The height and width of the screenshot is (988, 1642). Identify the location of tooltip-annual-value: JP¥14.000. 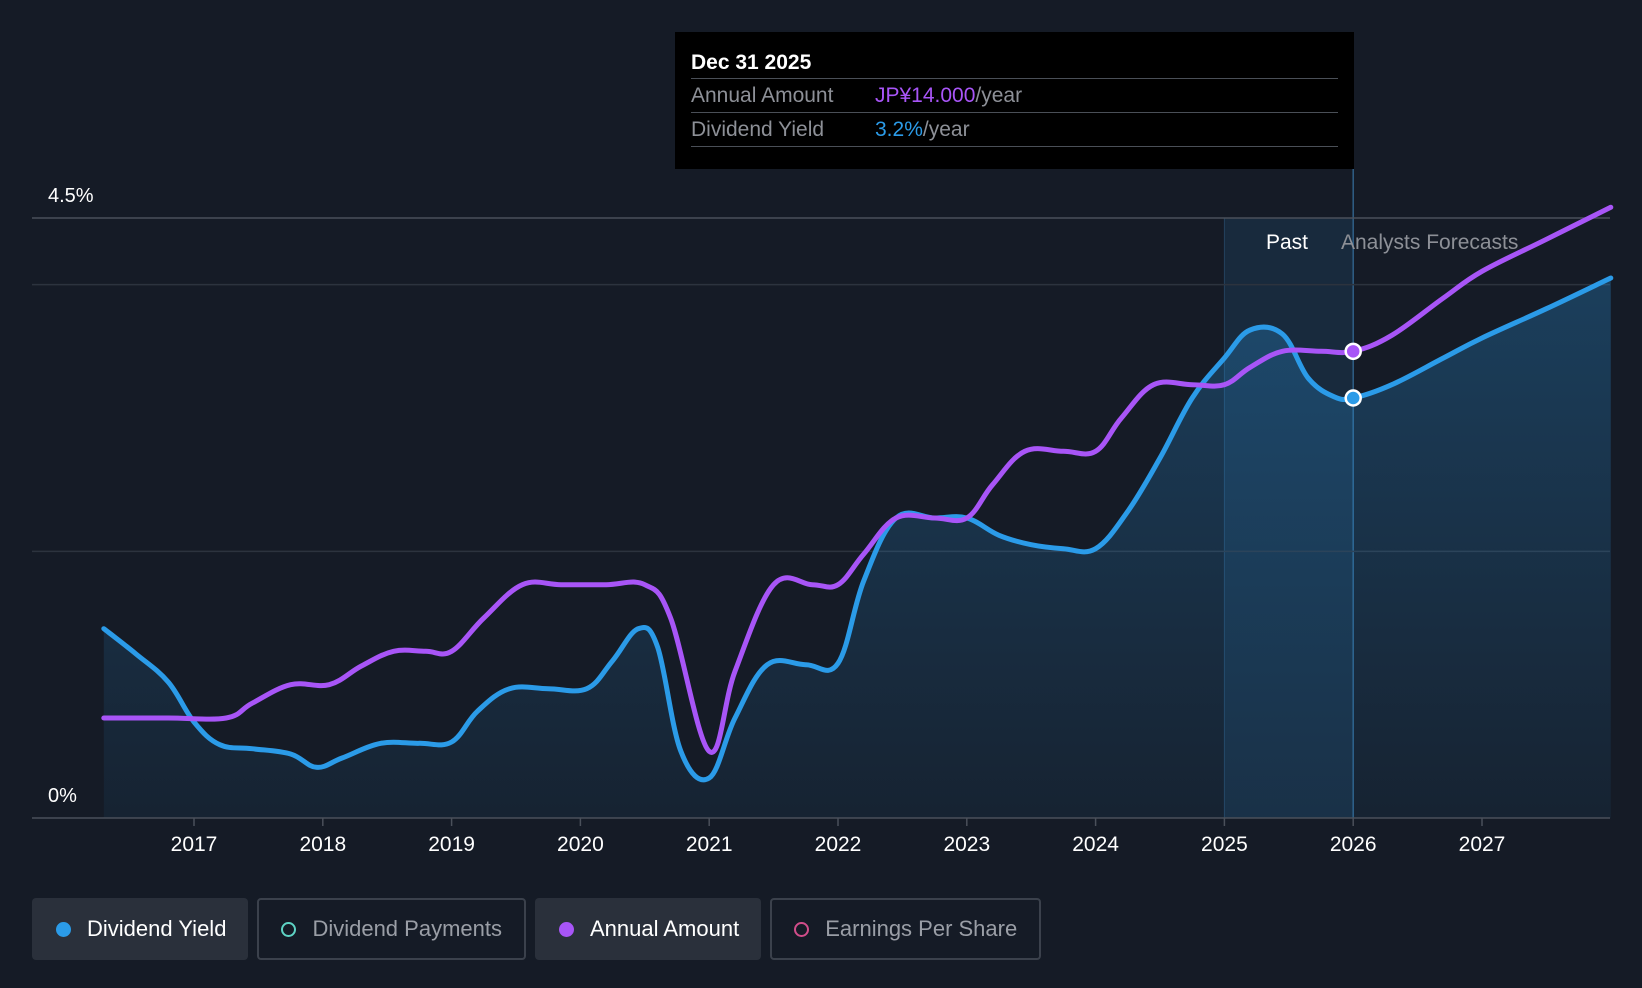
(925, 95).